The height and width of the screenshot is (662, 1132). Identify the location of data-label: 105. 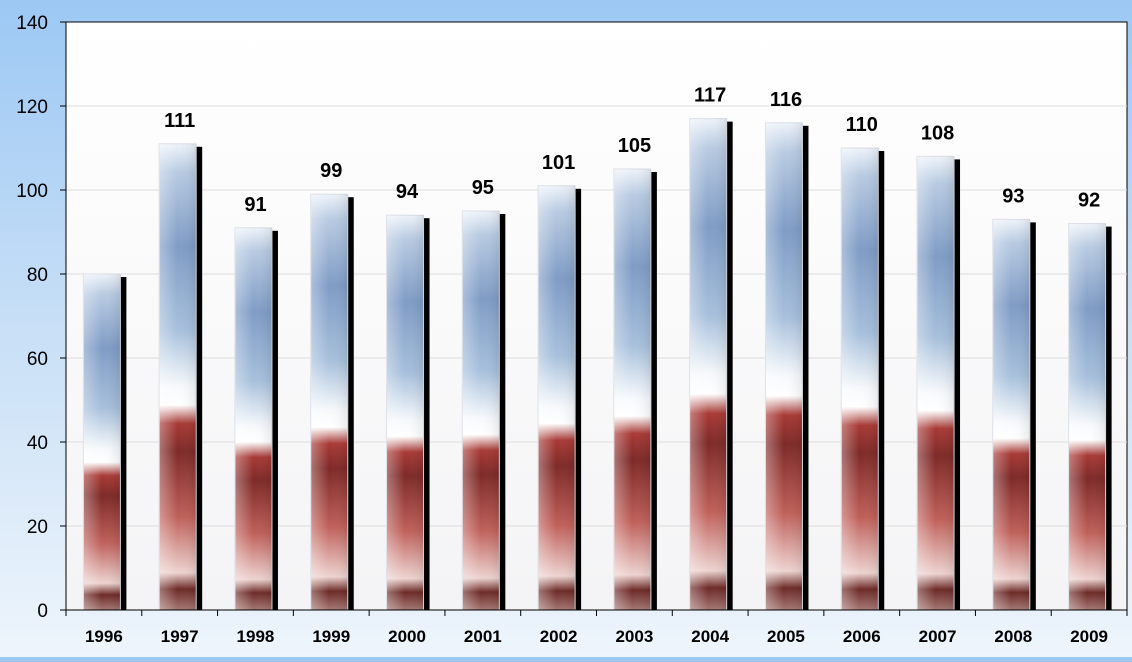
(634, 146).